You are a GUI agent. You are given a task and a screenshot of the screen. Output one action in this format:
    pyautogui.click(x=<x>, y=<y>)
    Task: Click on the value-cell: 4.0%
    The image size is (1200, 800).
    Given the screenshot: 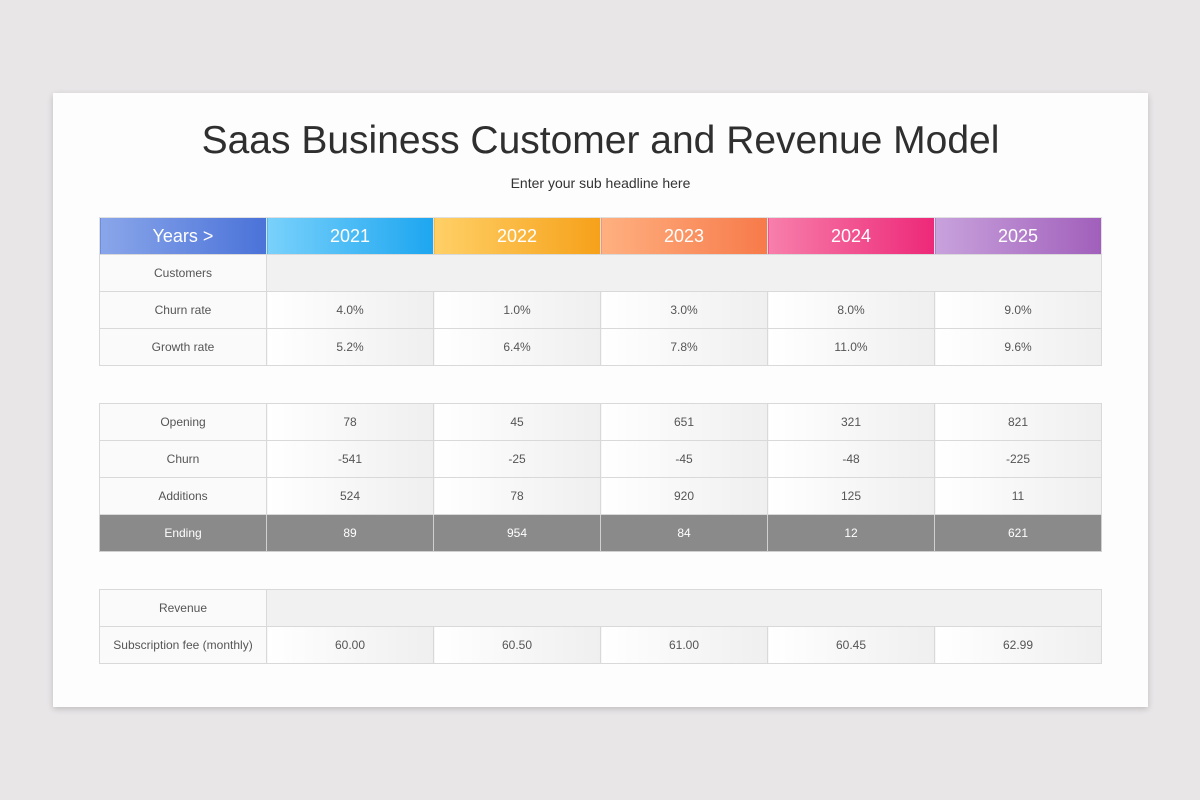 What is the action you would take?
    pyautogui.click(x=350, y=310)
    